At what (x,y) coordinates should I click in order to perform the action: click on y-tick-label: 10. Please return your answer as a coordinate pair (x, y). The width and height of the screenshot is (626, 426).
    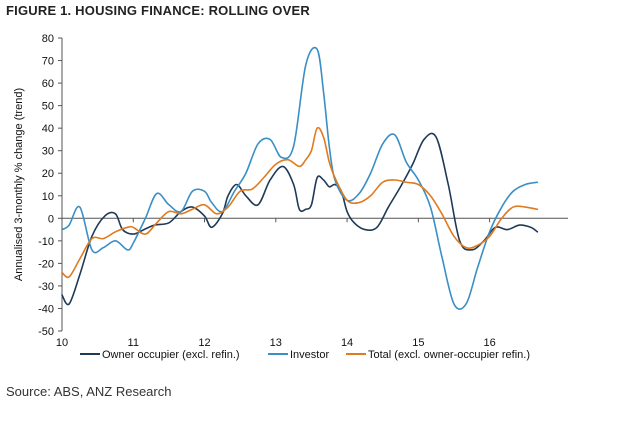
    Looking at the image, I should click on (48, 197).